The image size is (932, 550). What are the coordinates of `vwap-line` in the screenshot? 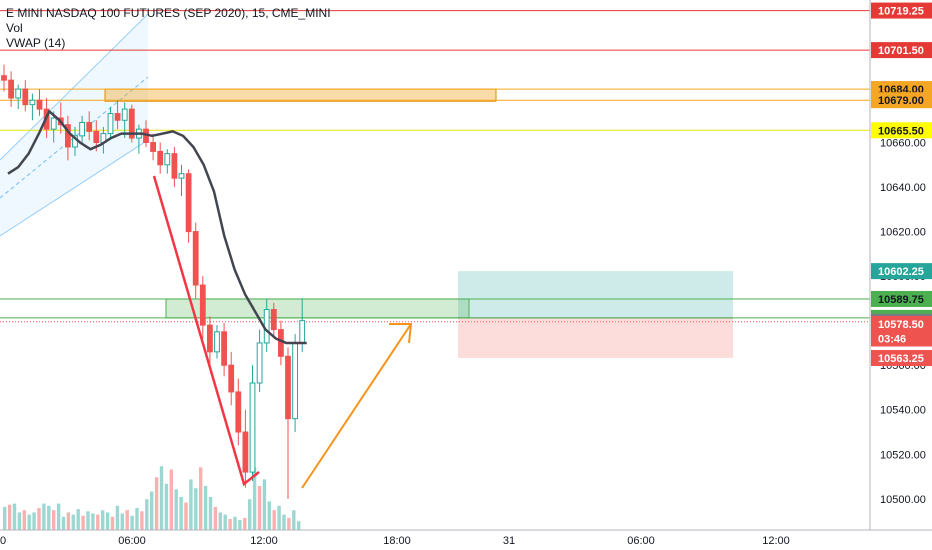 It's located at (157, 227).